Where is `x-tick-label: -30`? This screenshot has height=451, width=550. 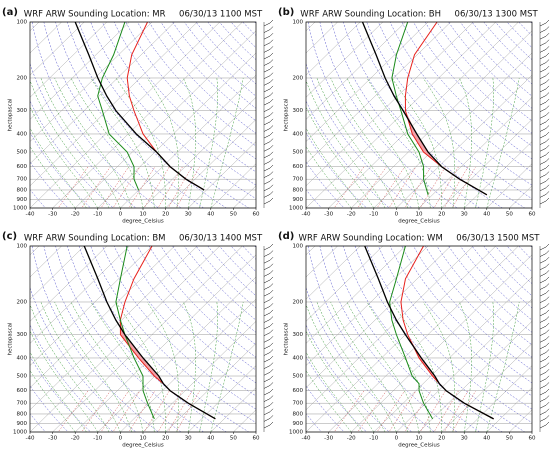 x-tick-label: -30 is located at coordinates (328, 439).